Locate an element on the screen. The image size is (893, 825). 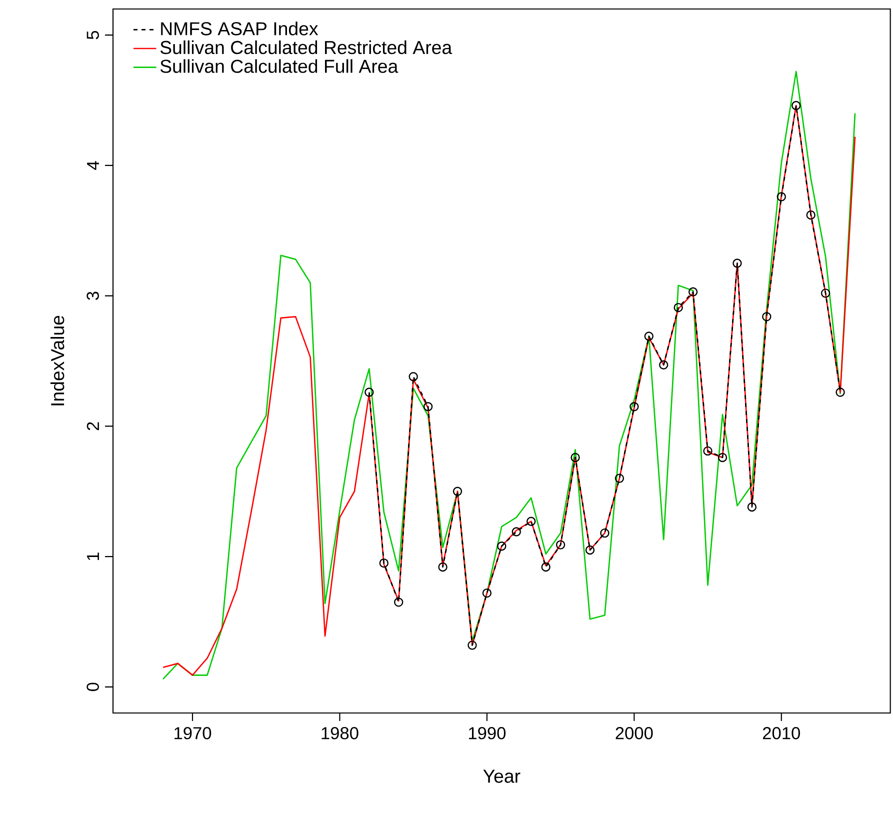
y-tick-label: 5 is located at coordinates (92, 35).